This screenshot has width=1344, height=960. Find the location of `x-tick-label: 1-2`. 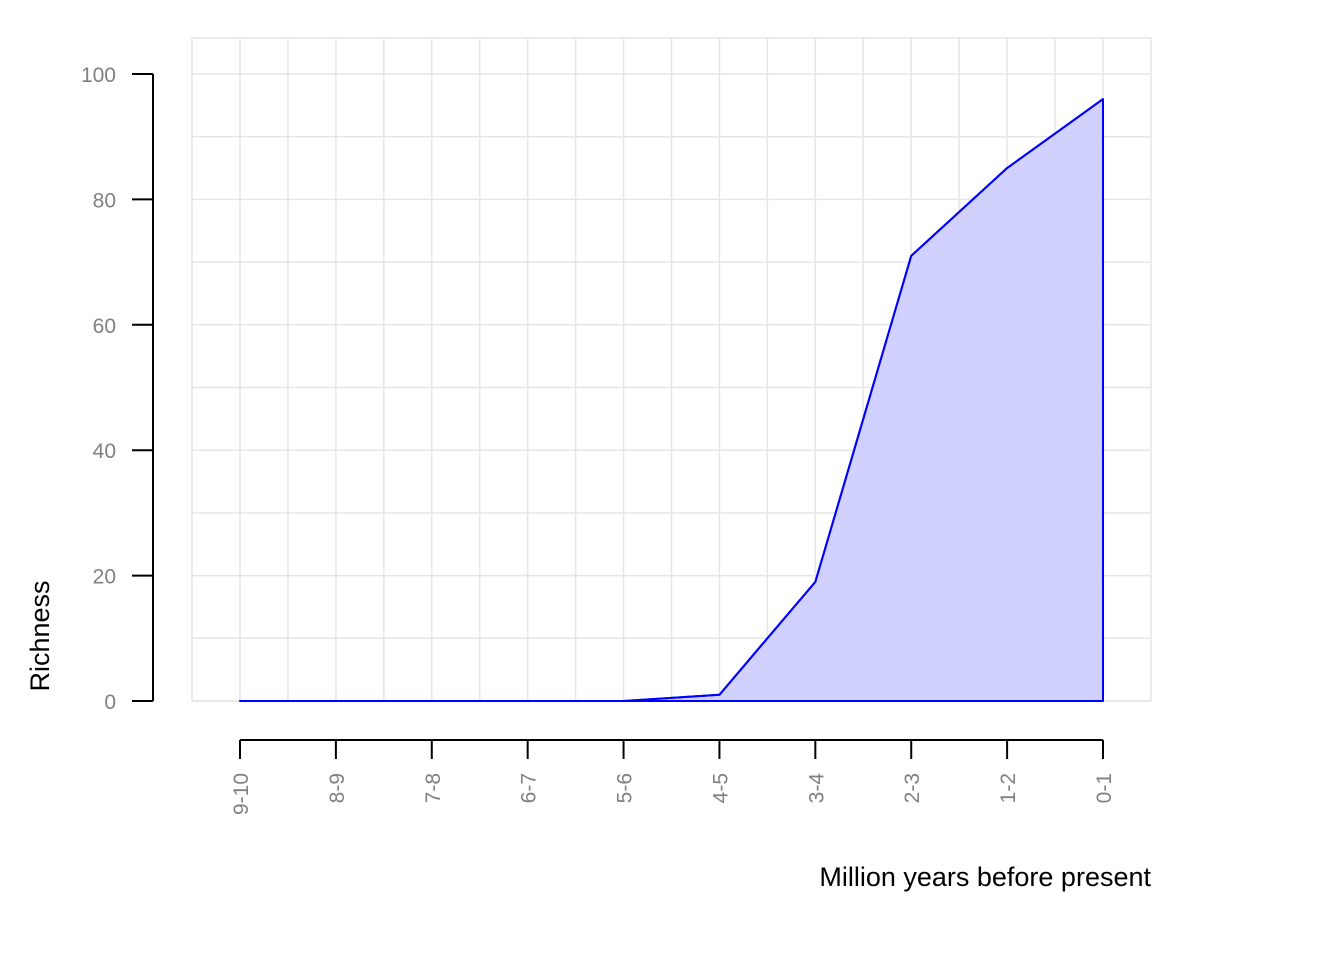

x-tick-label: 1-2 is located at coordinates (1008, 788).